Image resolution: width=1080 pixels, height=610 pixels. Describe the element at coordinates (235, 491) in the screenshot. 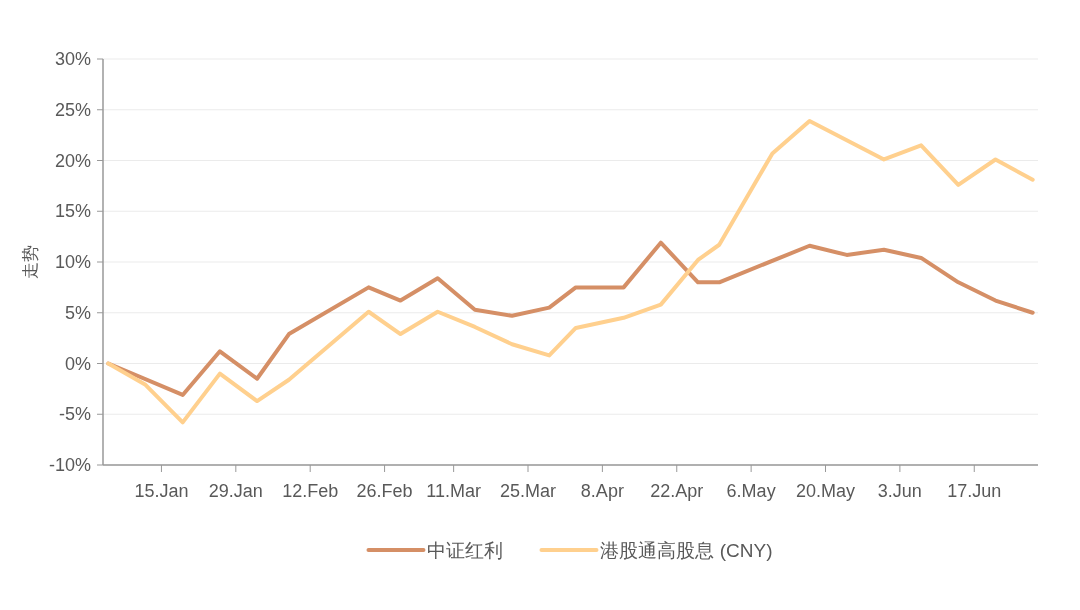

I see `x-tick-label: 29.Jan` at that location.